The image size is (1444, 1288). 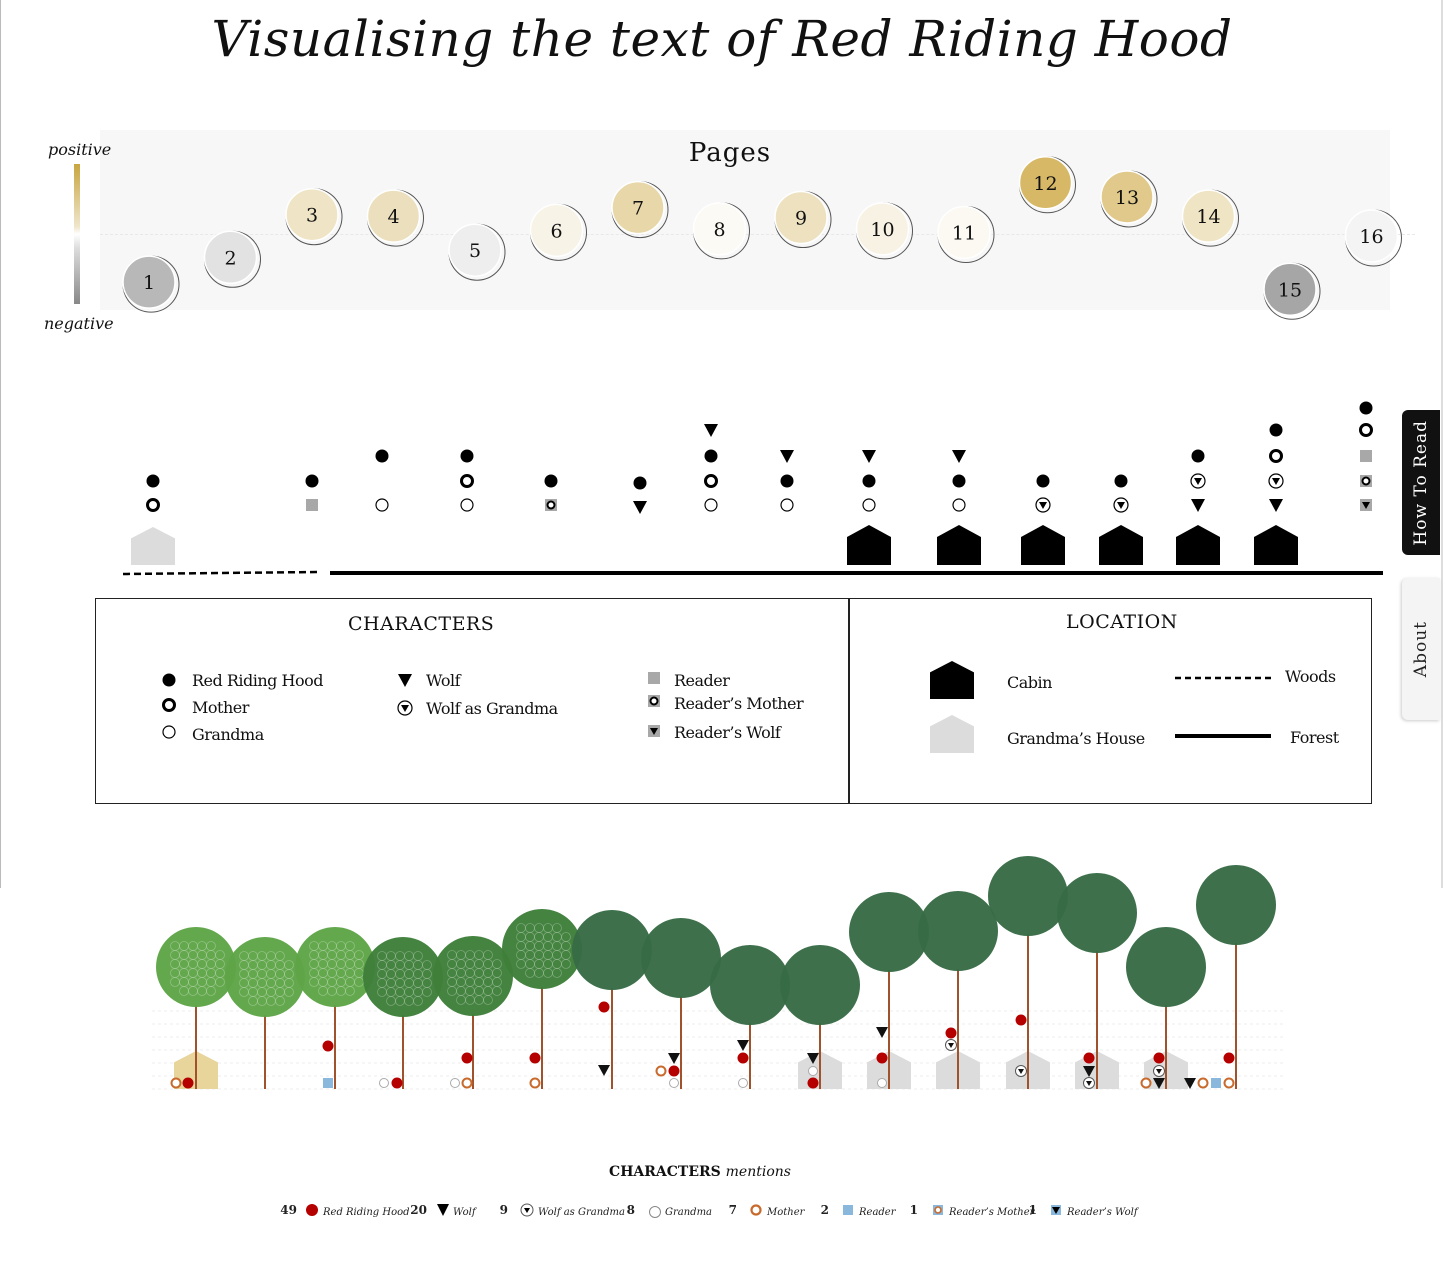 What do you see at coordinates (1366, 481) in the screenshot?
I see `readers-mother-ring` at bounding box center [1366, 481].